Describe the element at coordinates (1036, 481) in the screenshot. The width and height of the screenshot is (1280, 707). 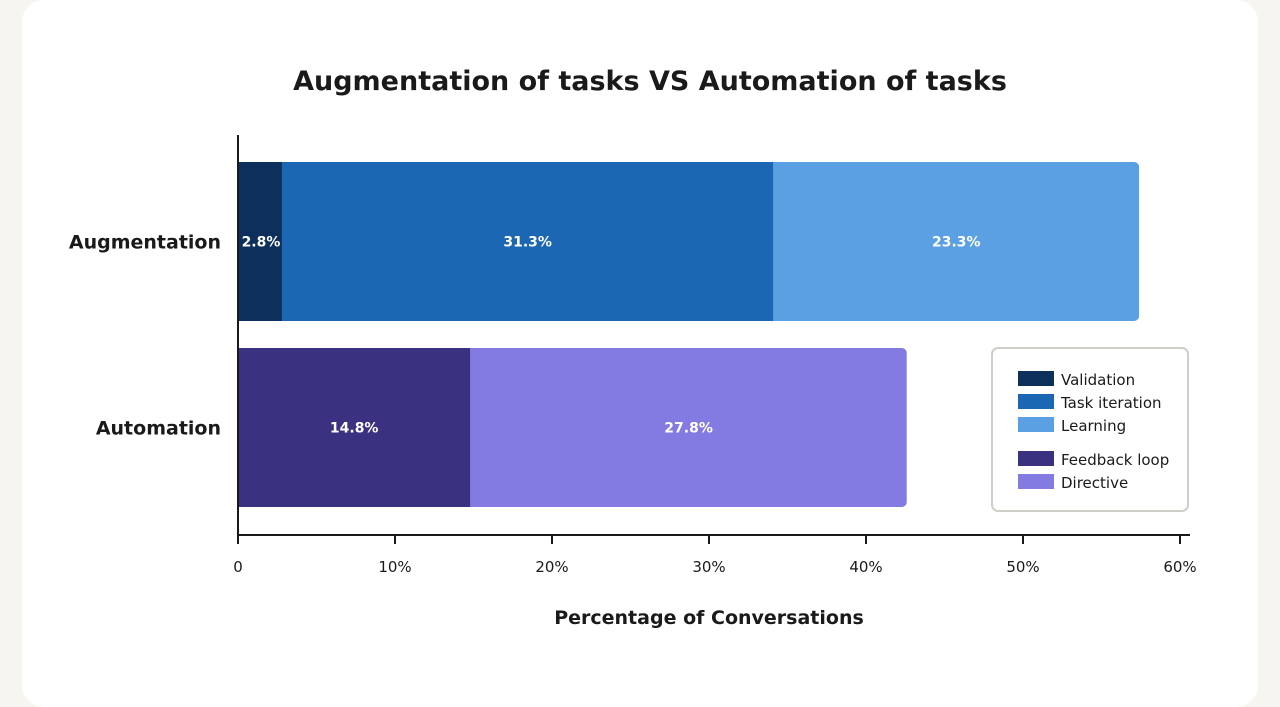
I see `legend-swatch-directive` at that location.